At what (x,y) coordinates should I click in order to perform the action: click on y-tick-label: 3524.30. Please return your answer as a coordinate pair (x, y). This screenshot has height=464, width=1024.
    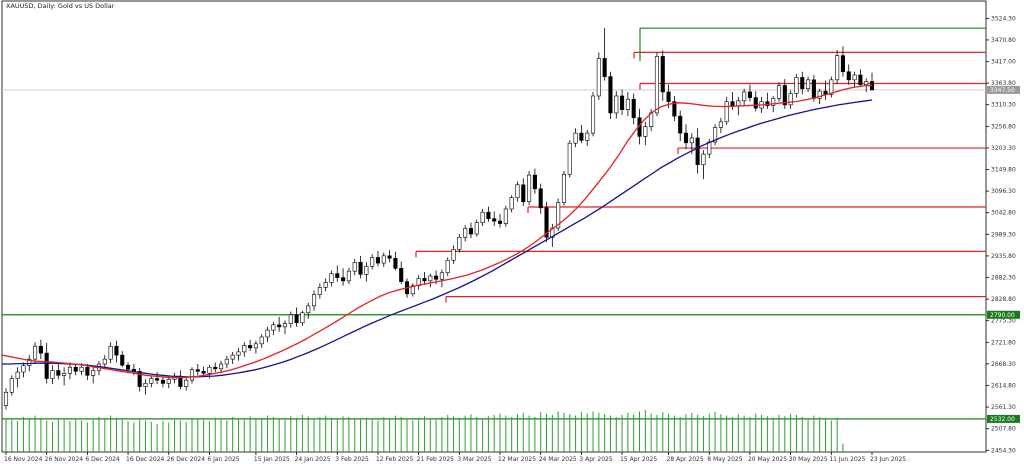
    Looking at the image, I should click on (1003, 18).